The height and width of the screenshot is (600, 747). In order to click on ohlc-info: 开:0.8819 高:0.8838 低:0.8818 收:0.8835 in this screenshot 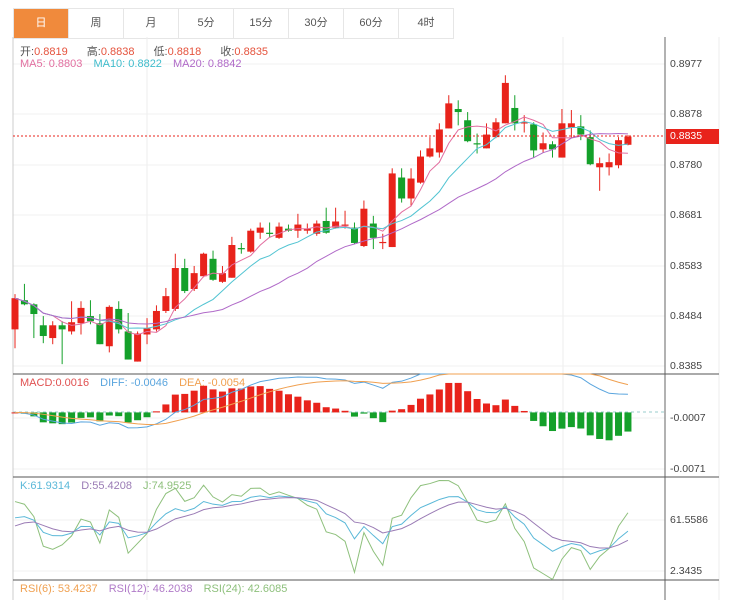, I will do `click(152, 51)`.